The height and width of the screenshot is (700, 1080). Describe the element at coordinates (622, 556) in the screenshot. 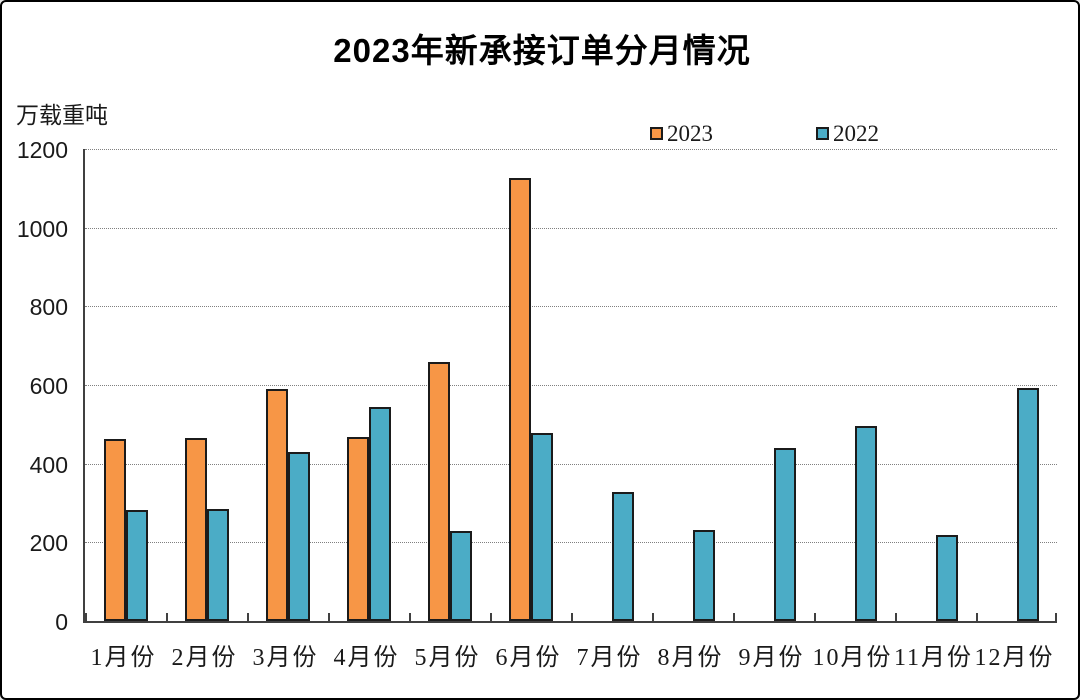

I see `bar-2022-7月份` at that location.